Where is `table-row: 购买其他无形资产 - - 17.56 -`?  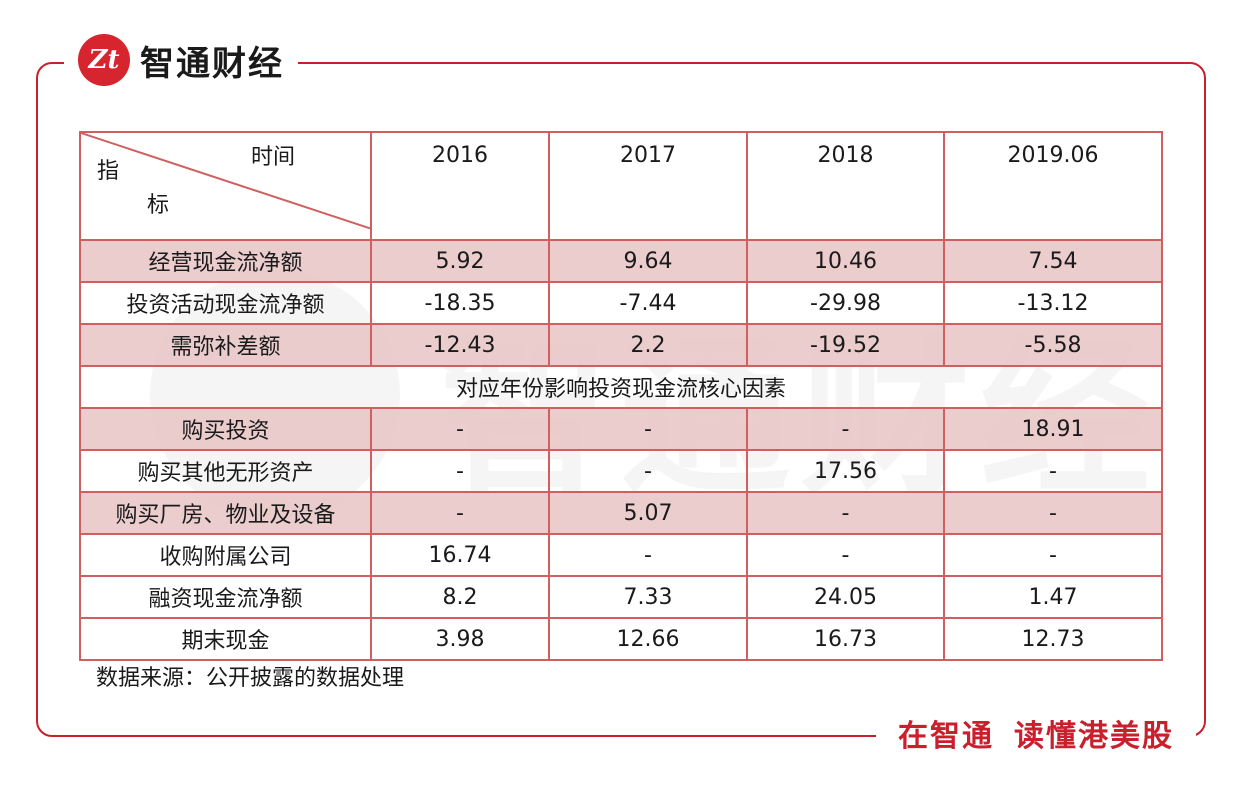 table-row: 购买其他无形资产 - - 17.56 - is located at coordinates (621, 471).